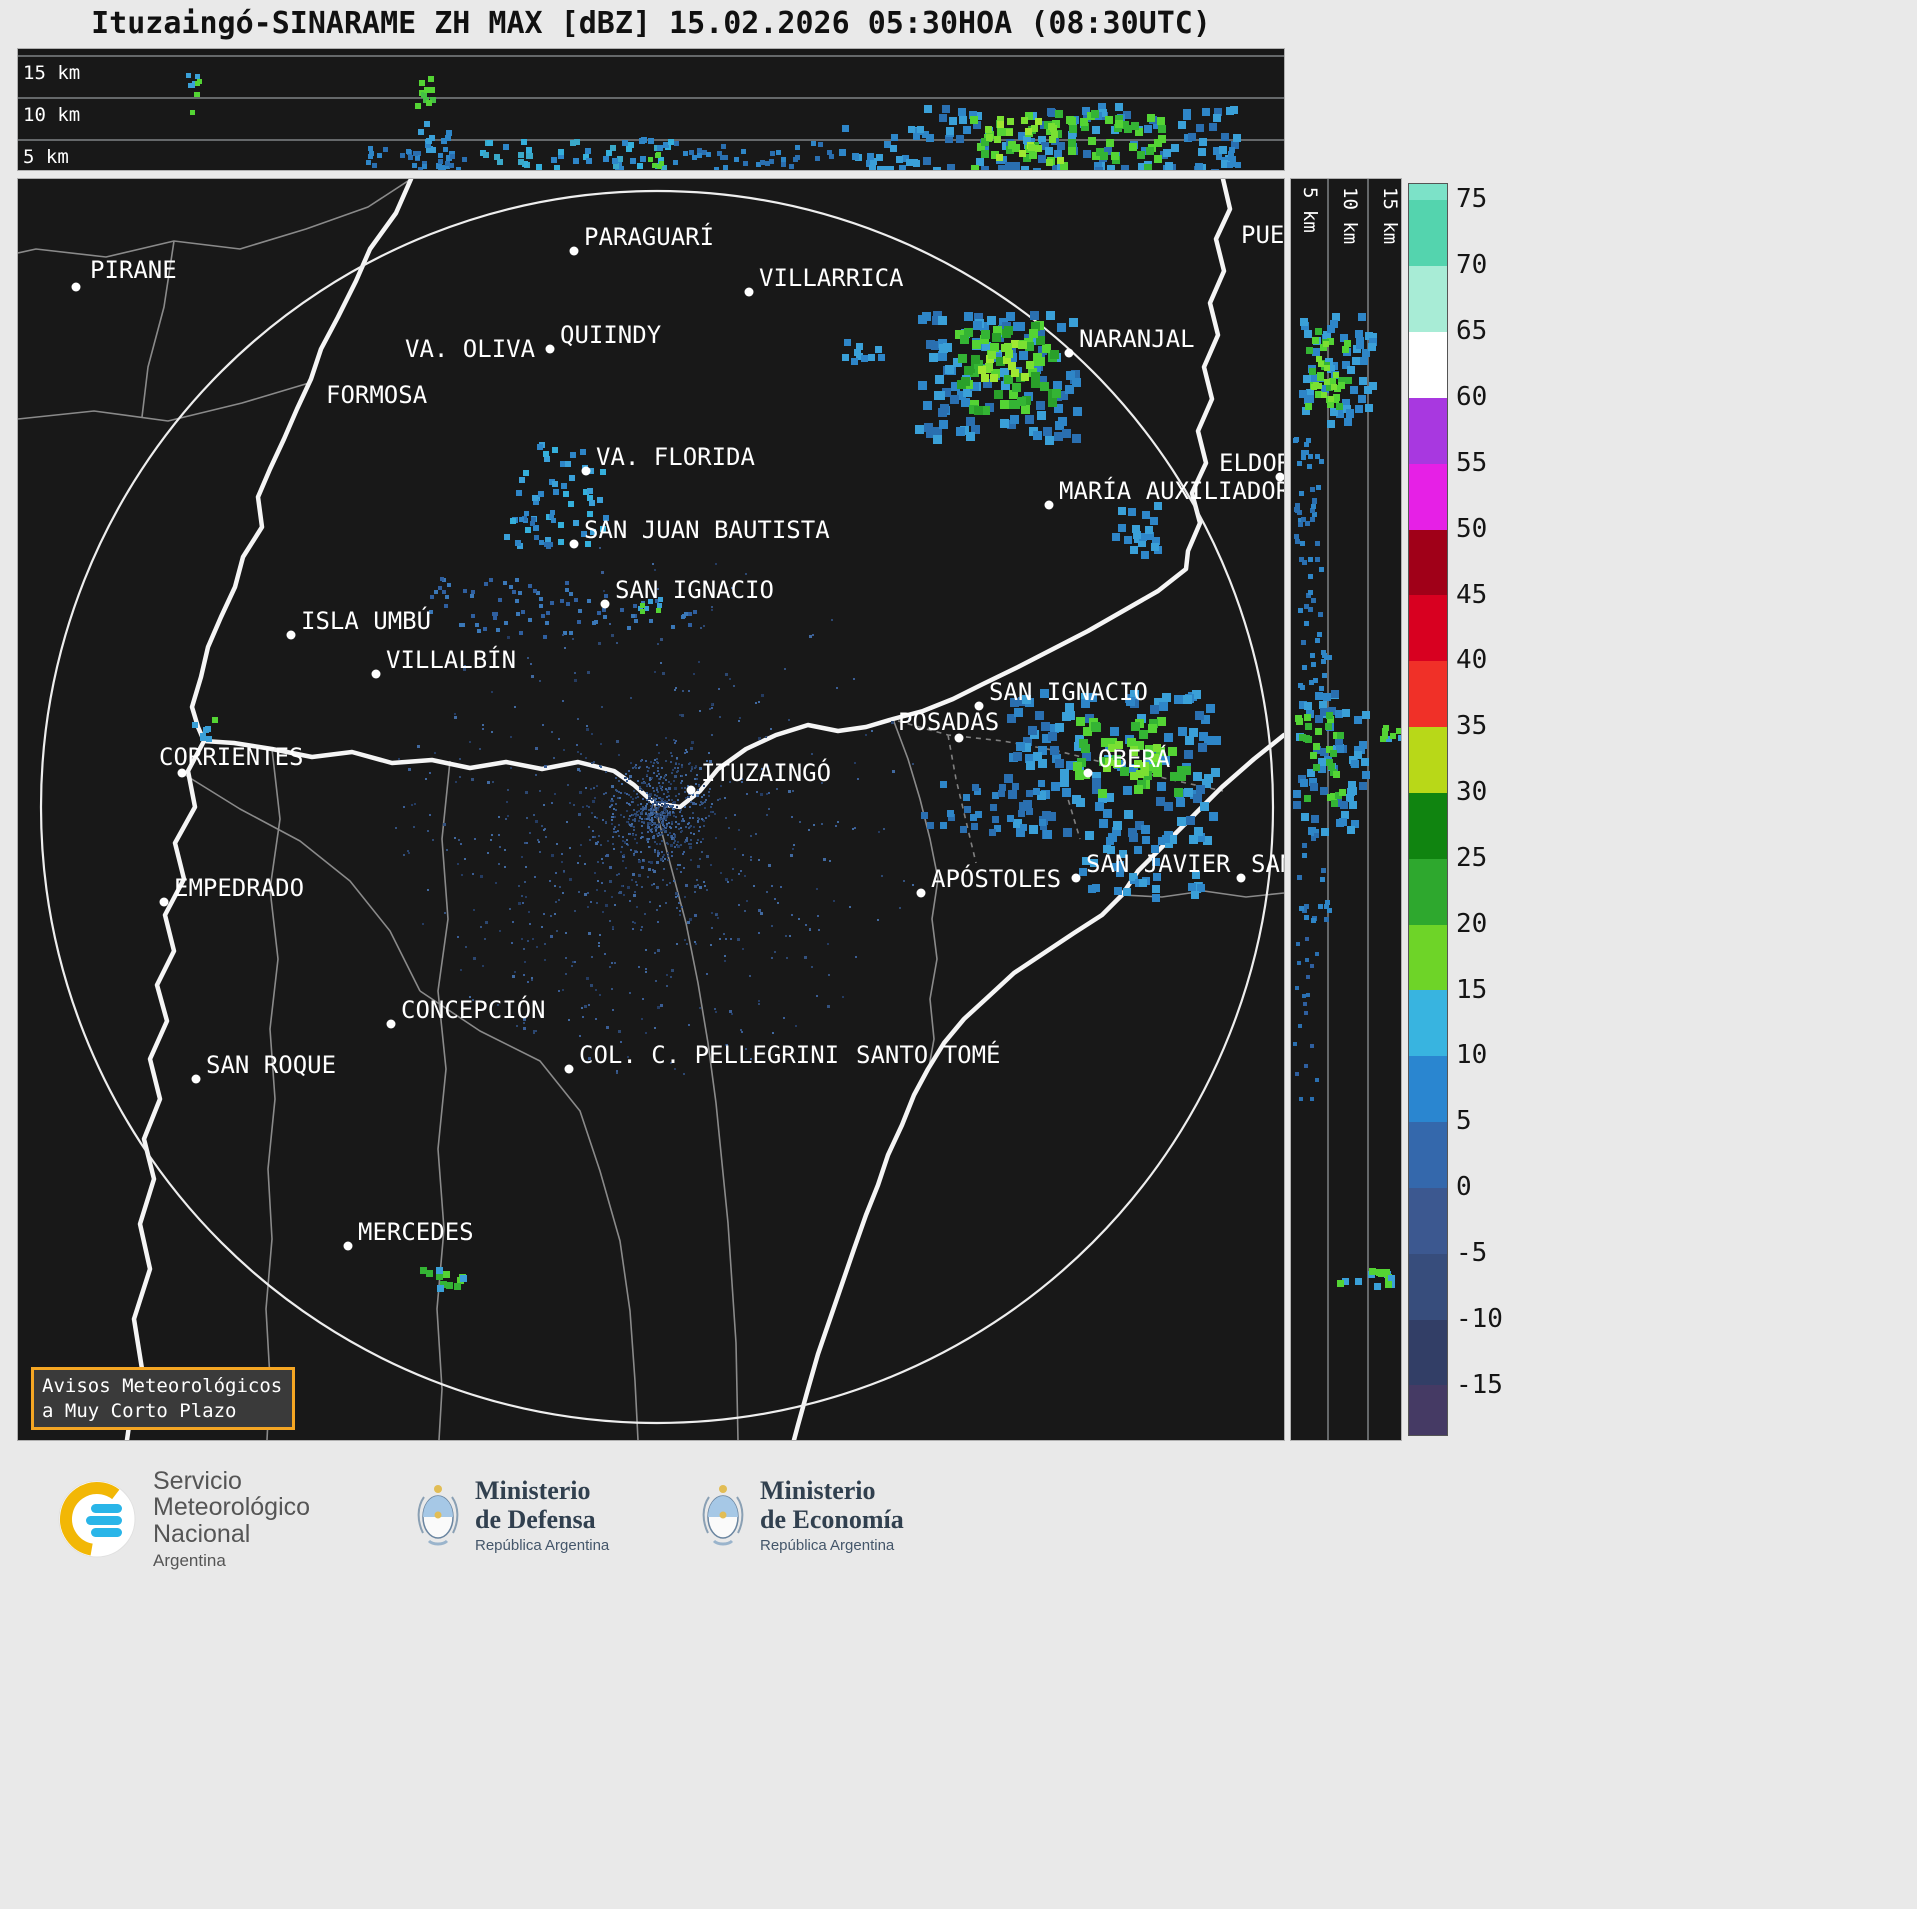 The width and height of the screenshot is (1917, 1909). What do you see at coordinates (139, 1410) in the screenshot?
I see `alert-line2: a Muy Corto Plazo` at bounding box center [139, 1410].